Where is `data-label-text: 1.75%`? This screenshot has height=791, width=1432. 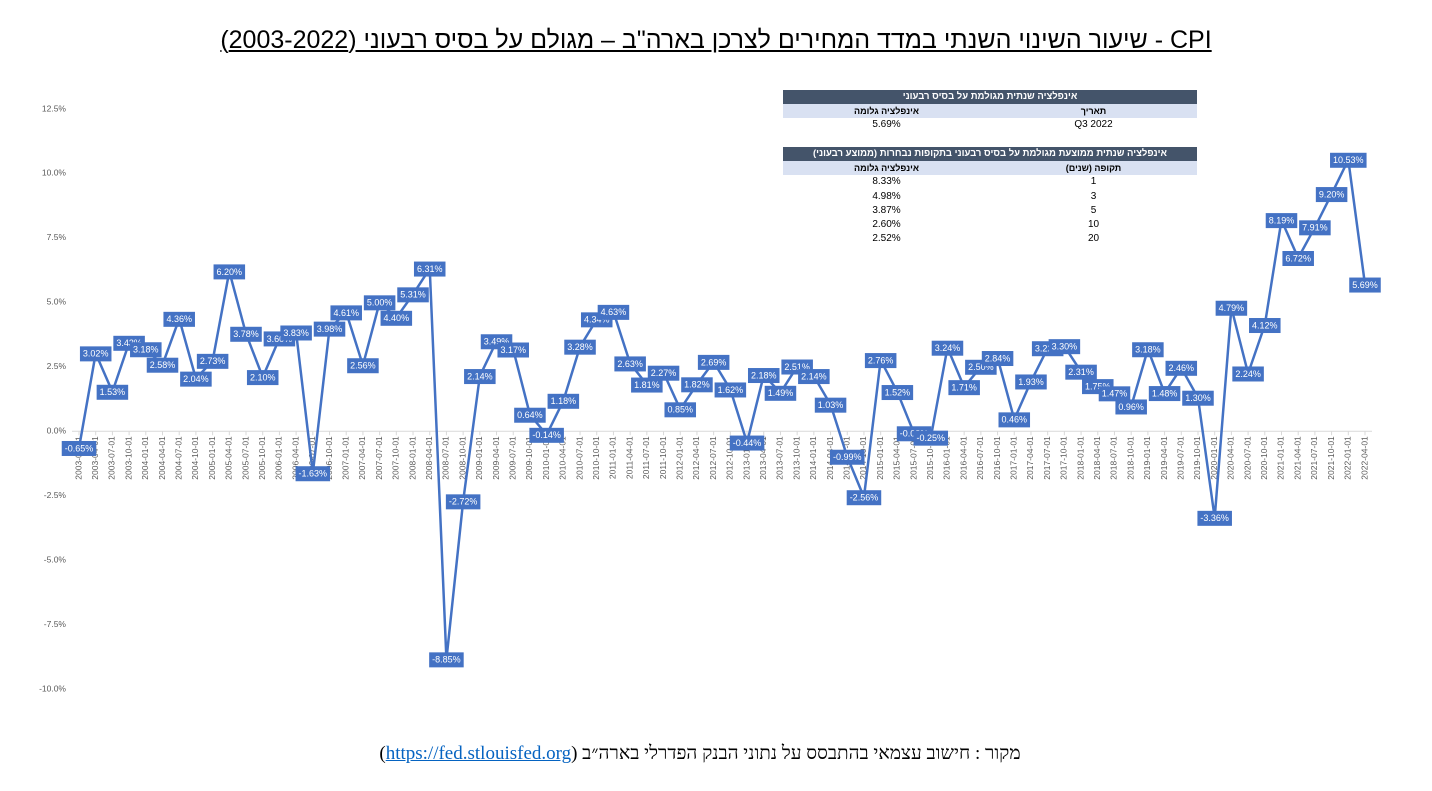 data-label-text: 1.75% is located at coordinates (1098, 386).